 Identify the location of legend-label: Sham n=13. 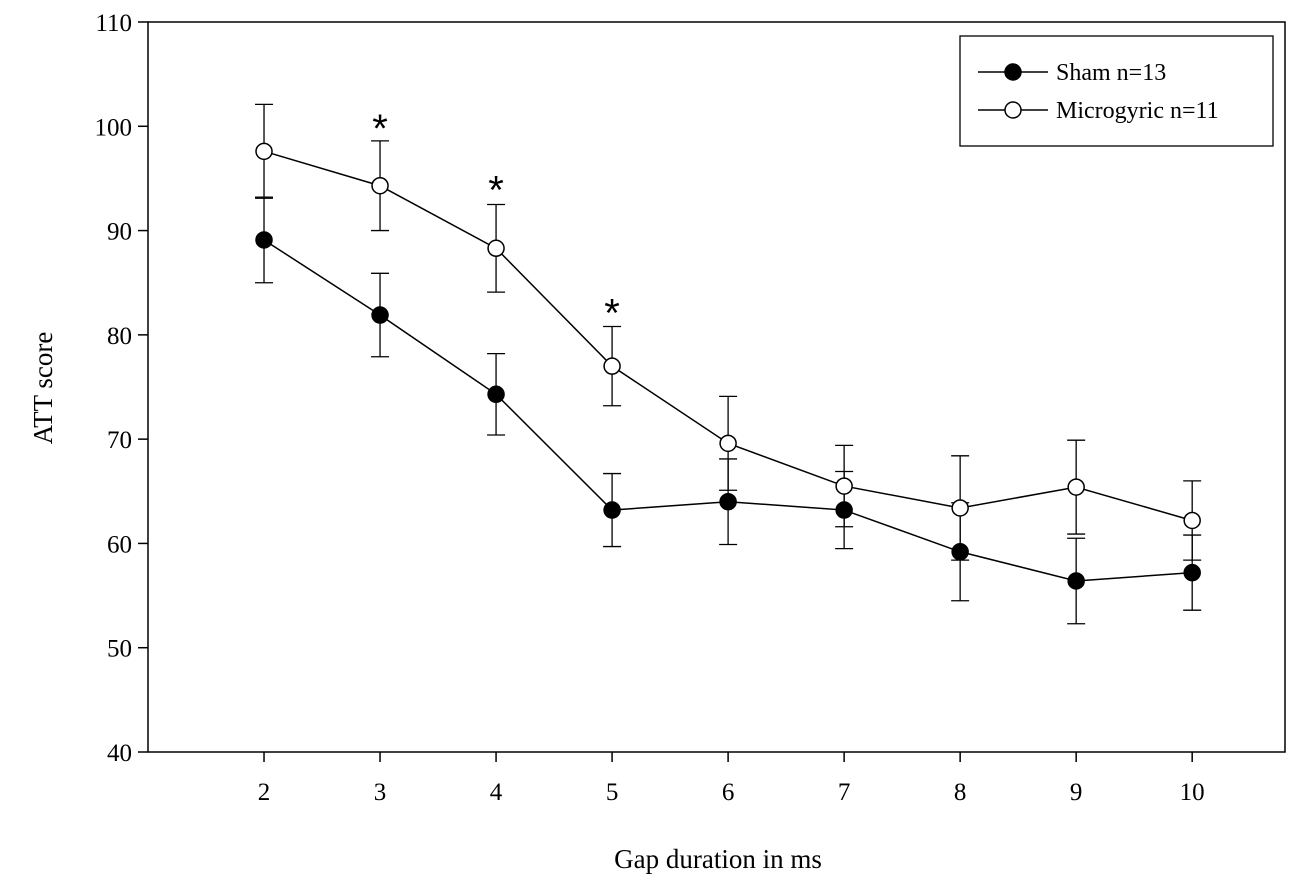
(1111, 73).